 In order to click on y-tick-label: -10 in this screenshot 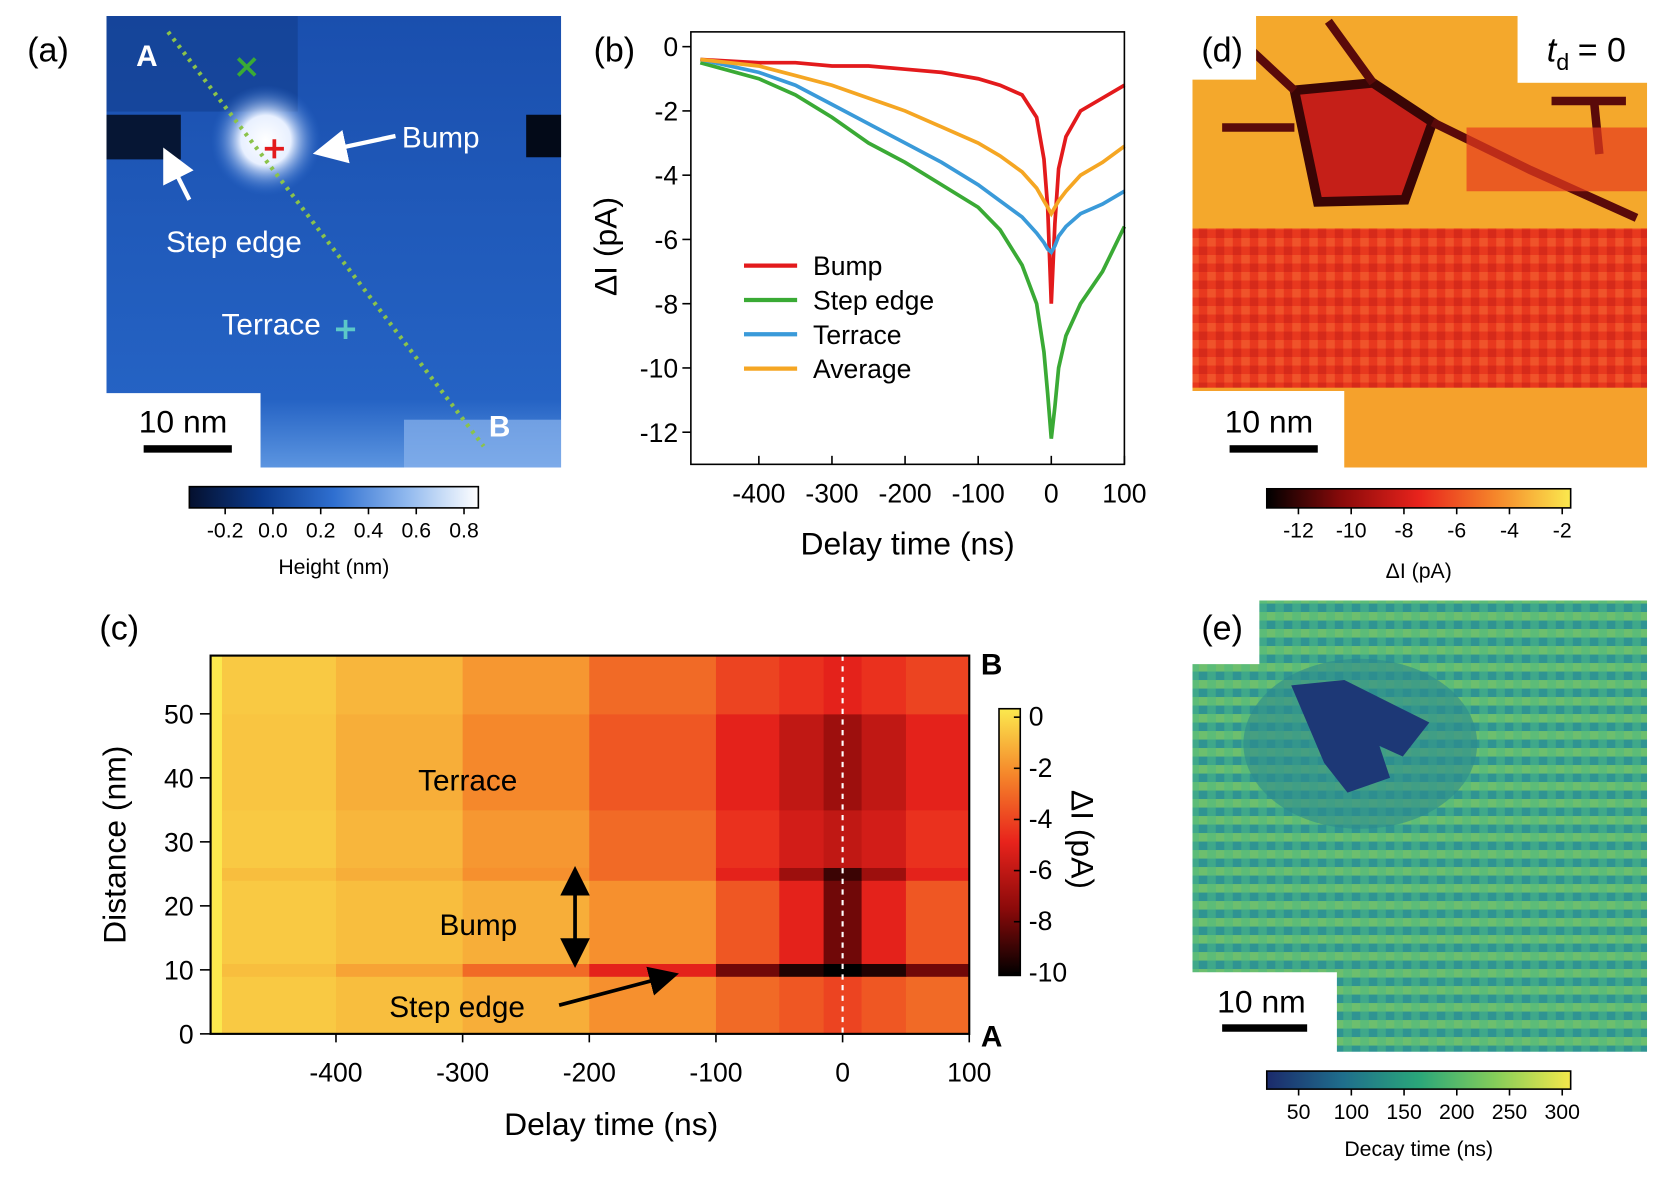, I will do `click(659, 369)`.